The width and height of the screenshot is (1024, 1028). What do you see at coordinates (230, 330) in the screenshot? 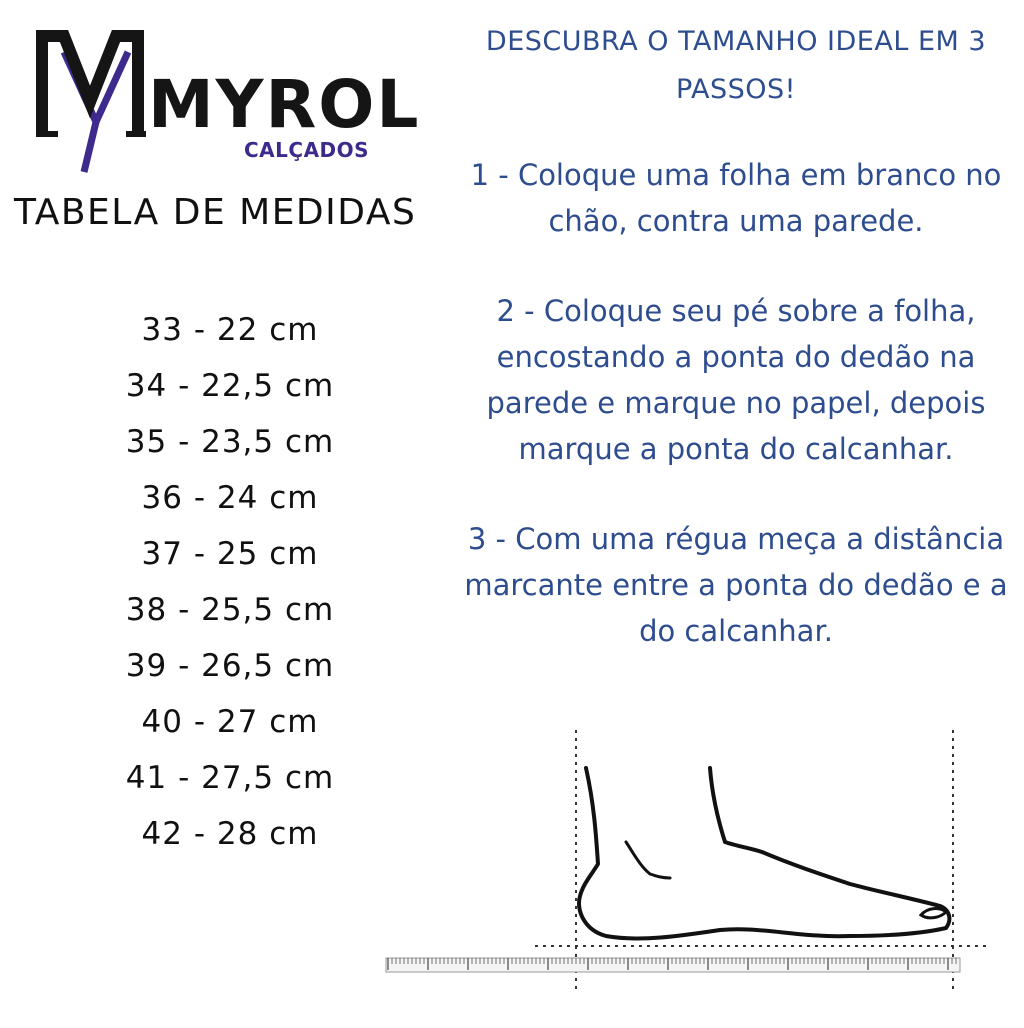
I see `size-row: 33 - 22 cm` at bounding box center [230, 330].